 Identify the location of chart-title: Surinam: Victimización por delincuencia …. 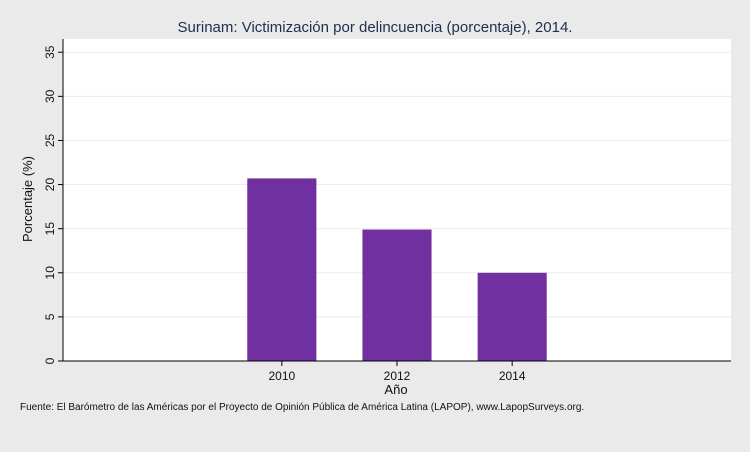
(375, 27).